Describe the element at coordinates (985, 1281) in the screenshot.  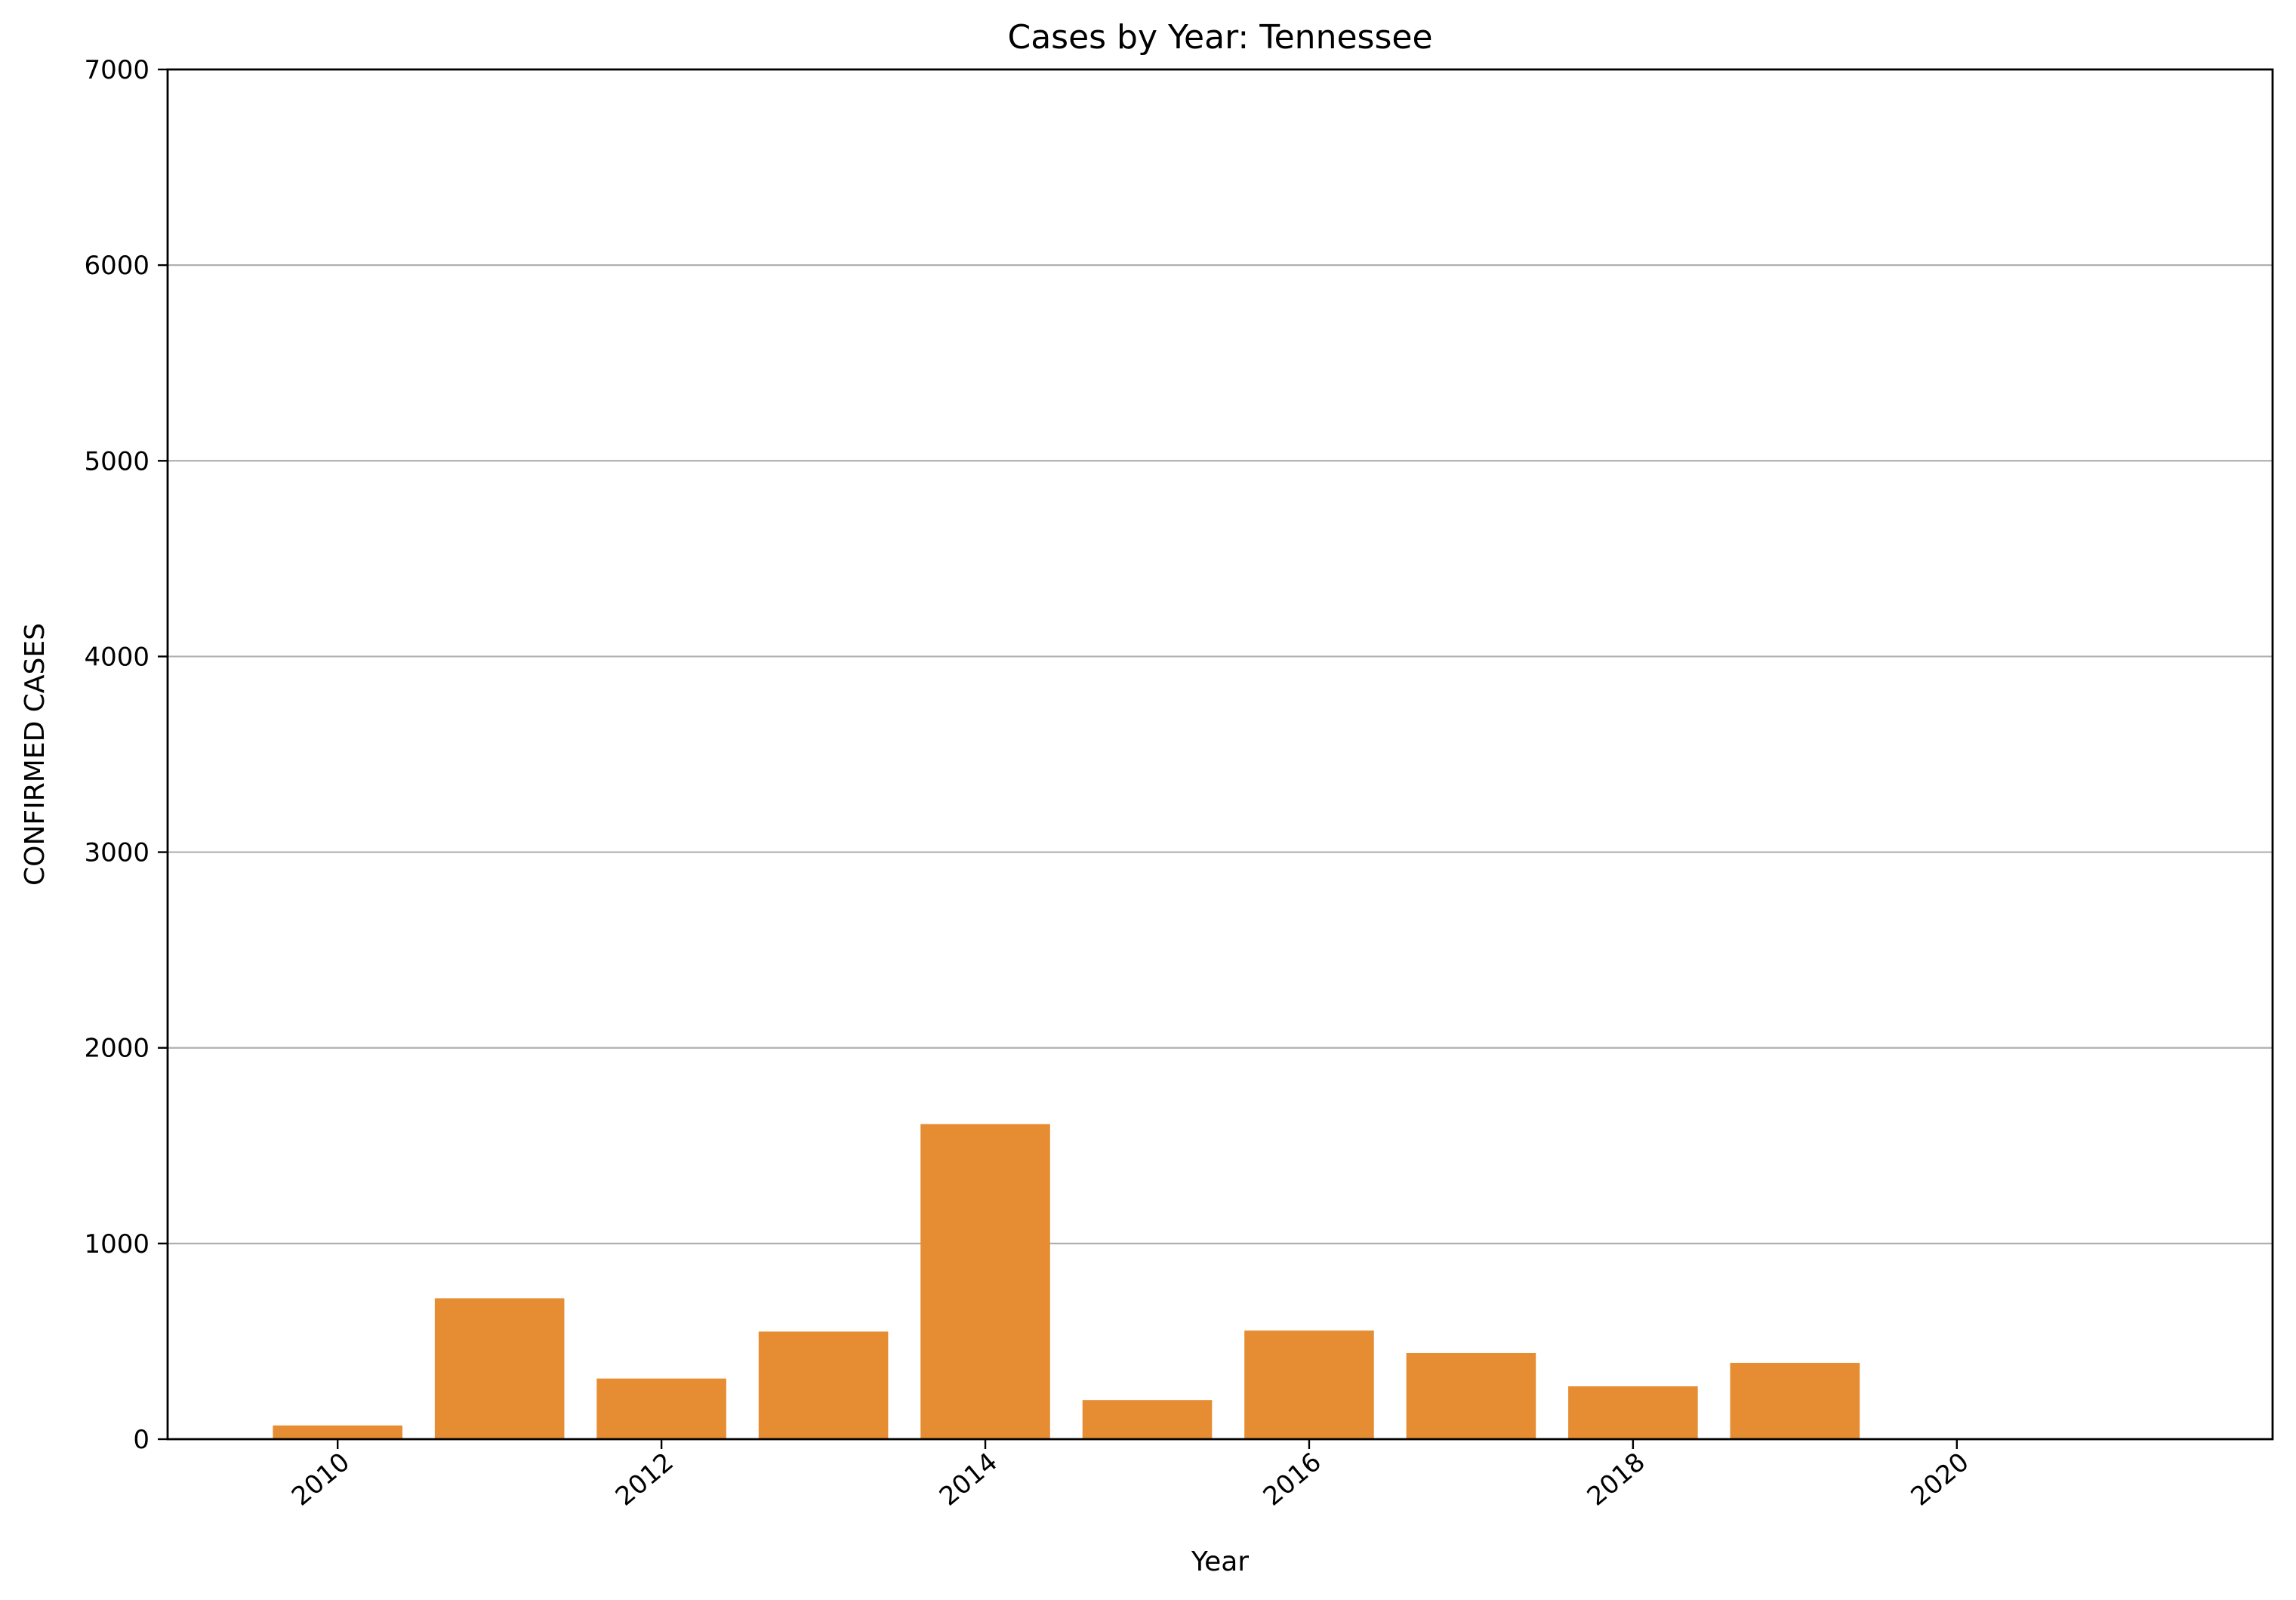
I see `bar-2014` at that location.